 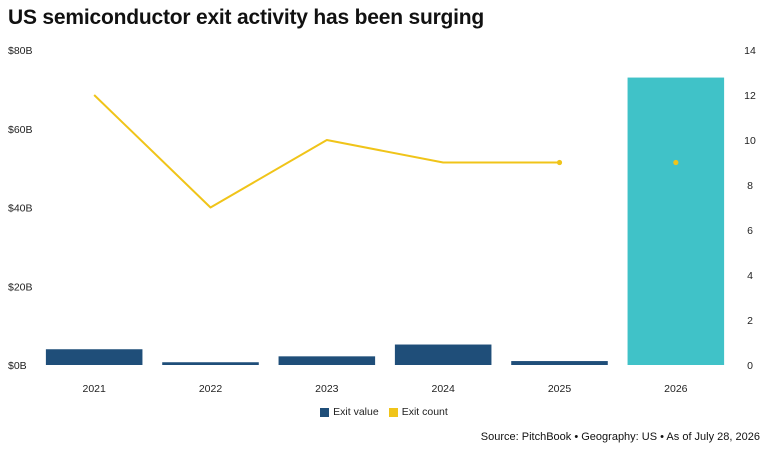 What do you see at coordinates (94, 389) in the screenshot?
I see `x-tick-label: 2021` at bounding box center [94, 389].